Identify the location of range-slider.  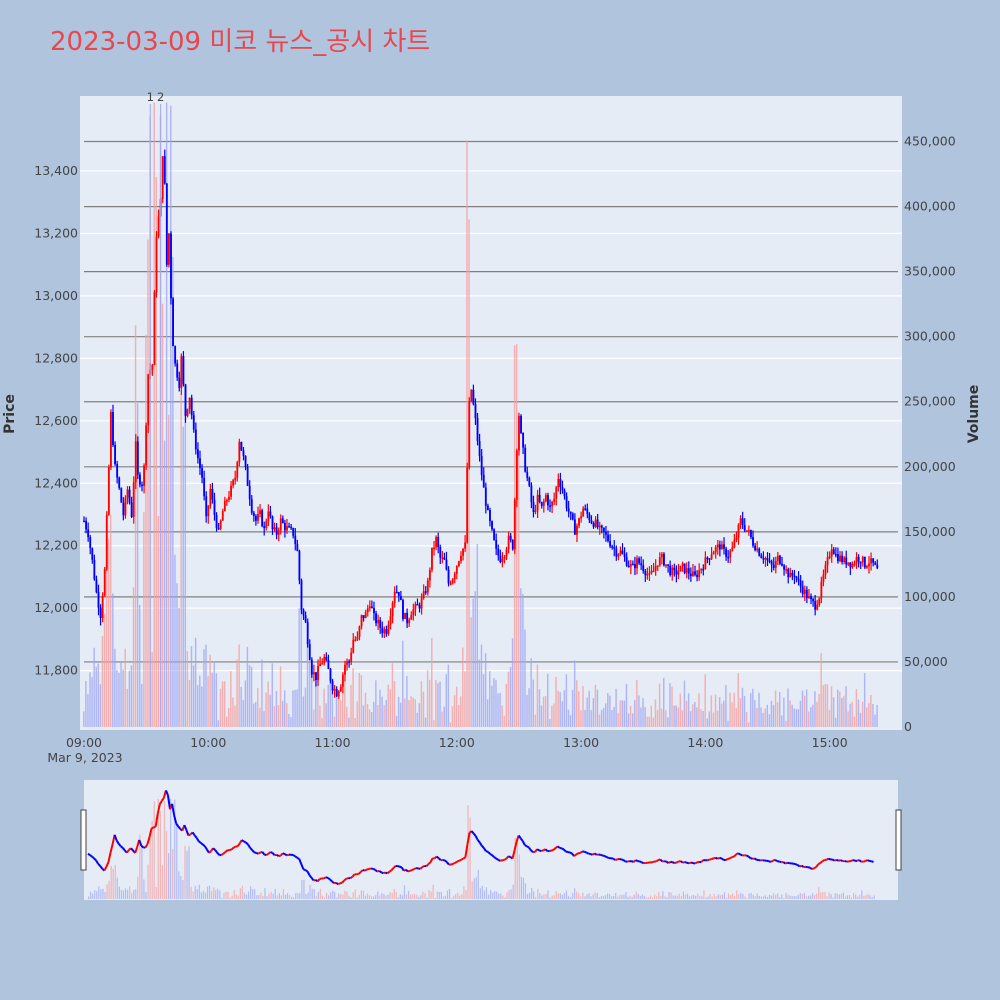
(491, 840).